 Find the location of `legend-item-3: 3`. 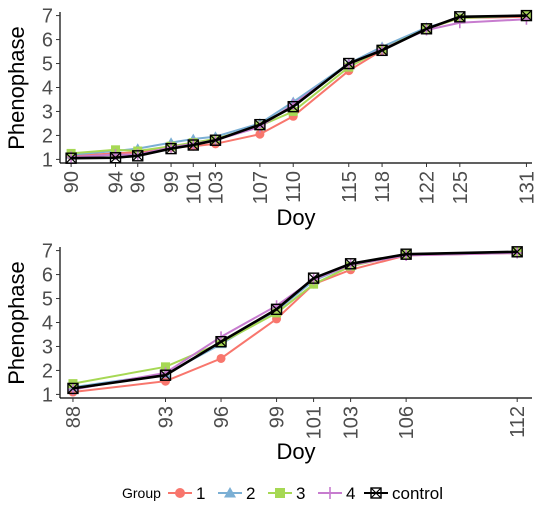

legend-item-3: 3 is located at coordinates (286, 493).